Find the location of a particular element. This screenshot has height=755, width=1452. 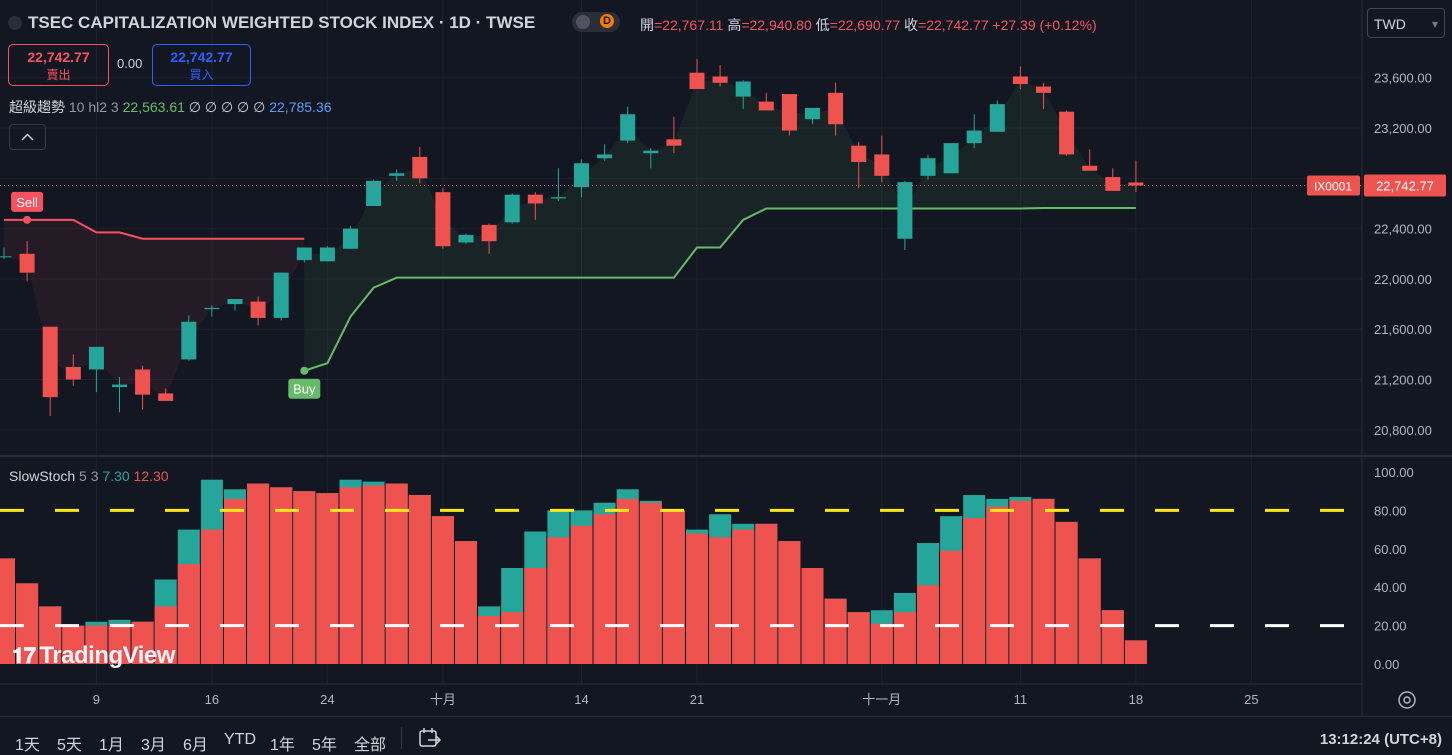

range-1d-button: 1天 is located at coordinates (27, 745).